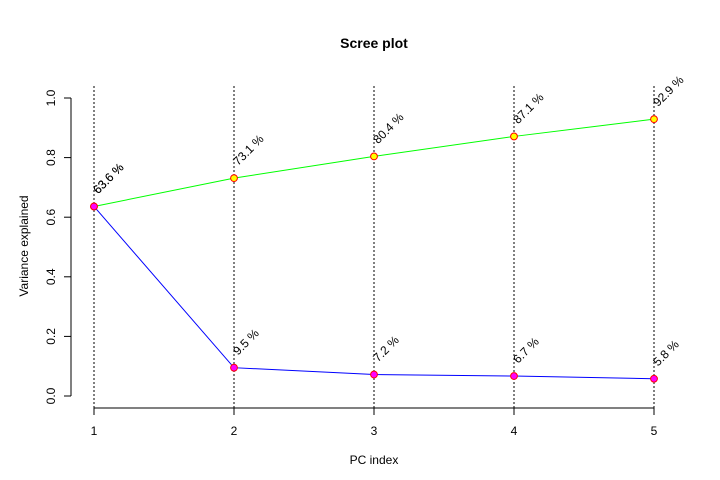 The width and height of the screenshot is (720, 480). What do you see at coordinates (374, 431) in the screenshot?
I see `x-tick-label: 3` at bounding box center [374, 431].